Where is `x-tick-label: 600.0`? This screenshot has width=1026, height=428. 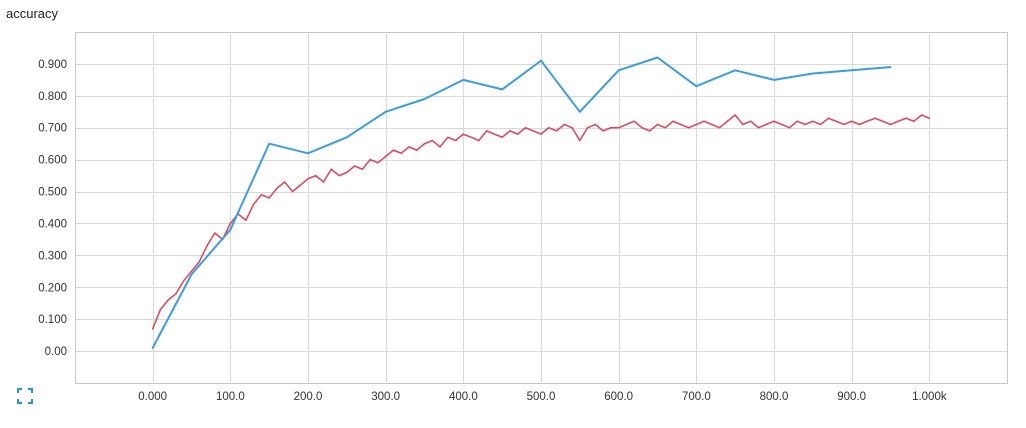
x-tick-label: 600.0 is located at coordinates (618, 397).